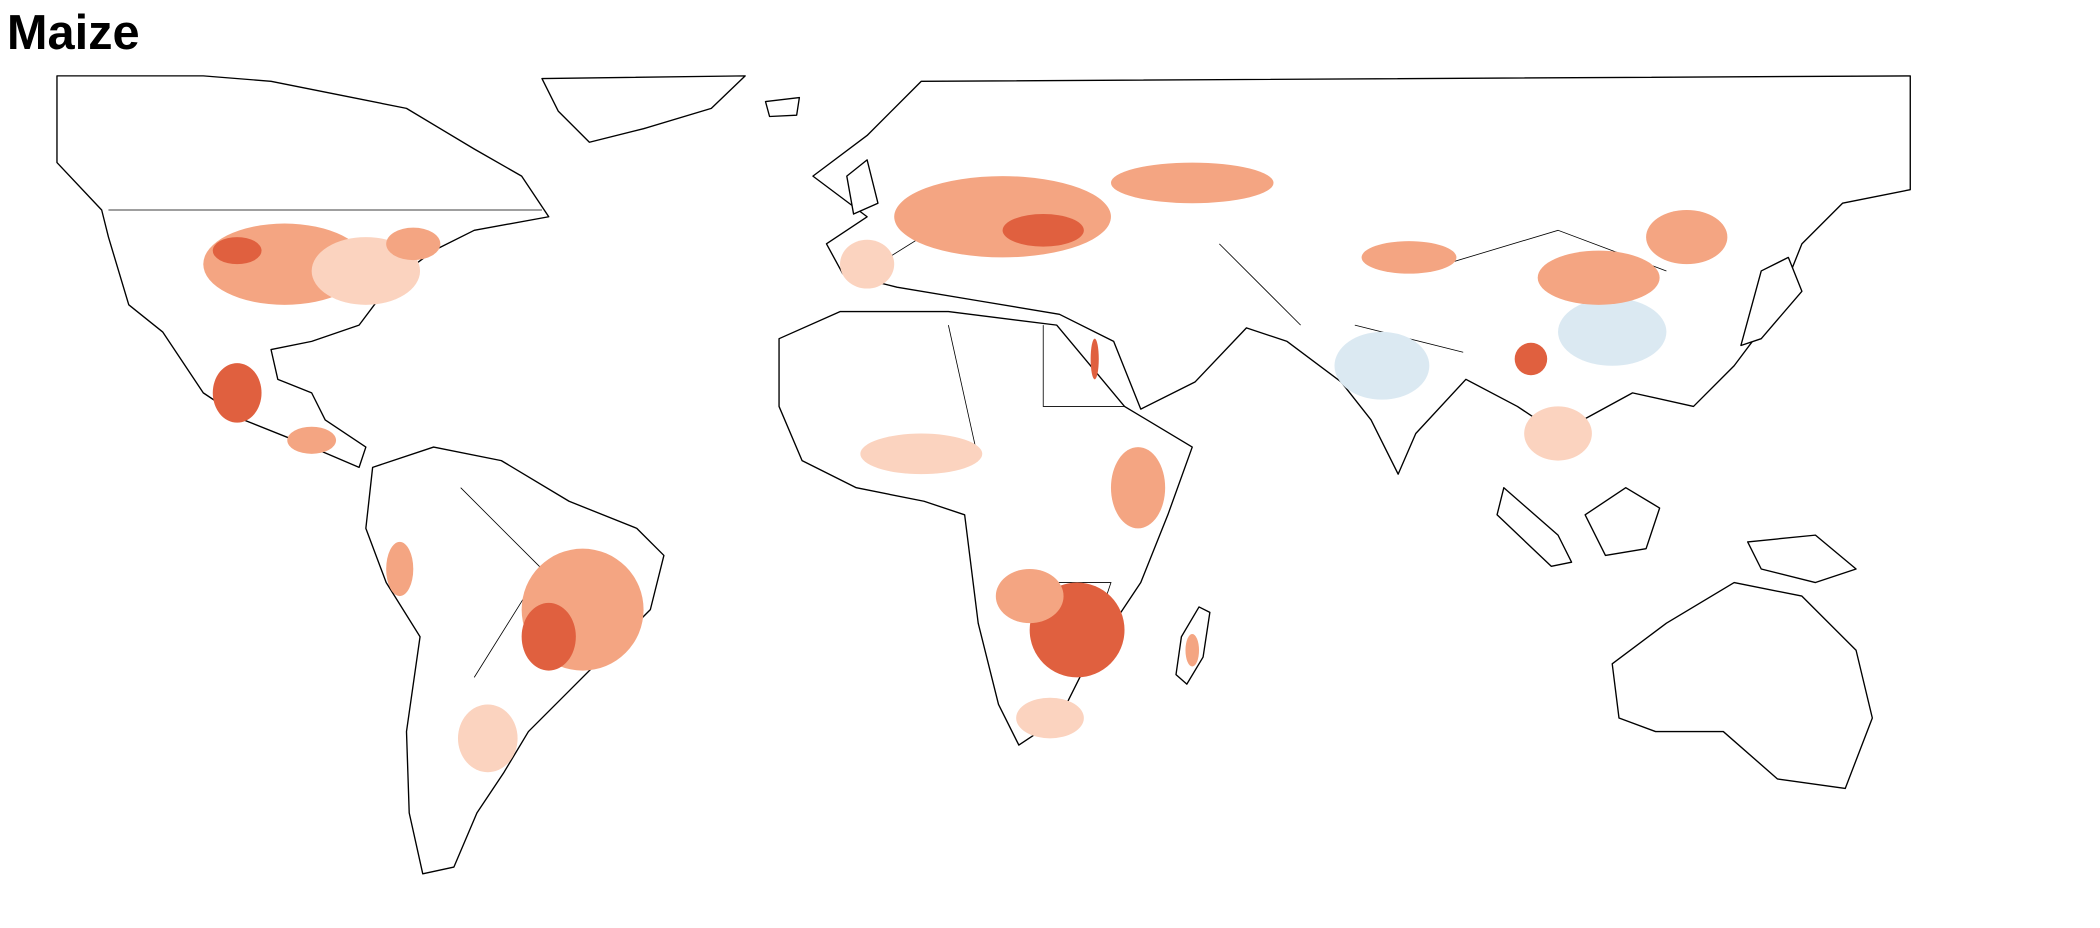  I want to click on map-title: Maize, so click(73, 33).